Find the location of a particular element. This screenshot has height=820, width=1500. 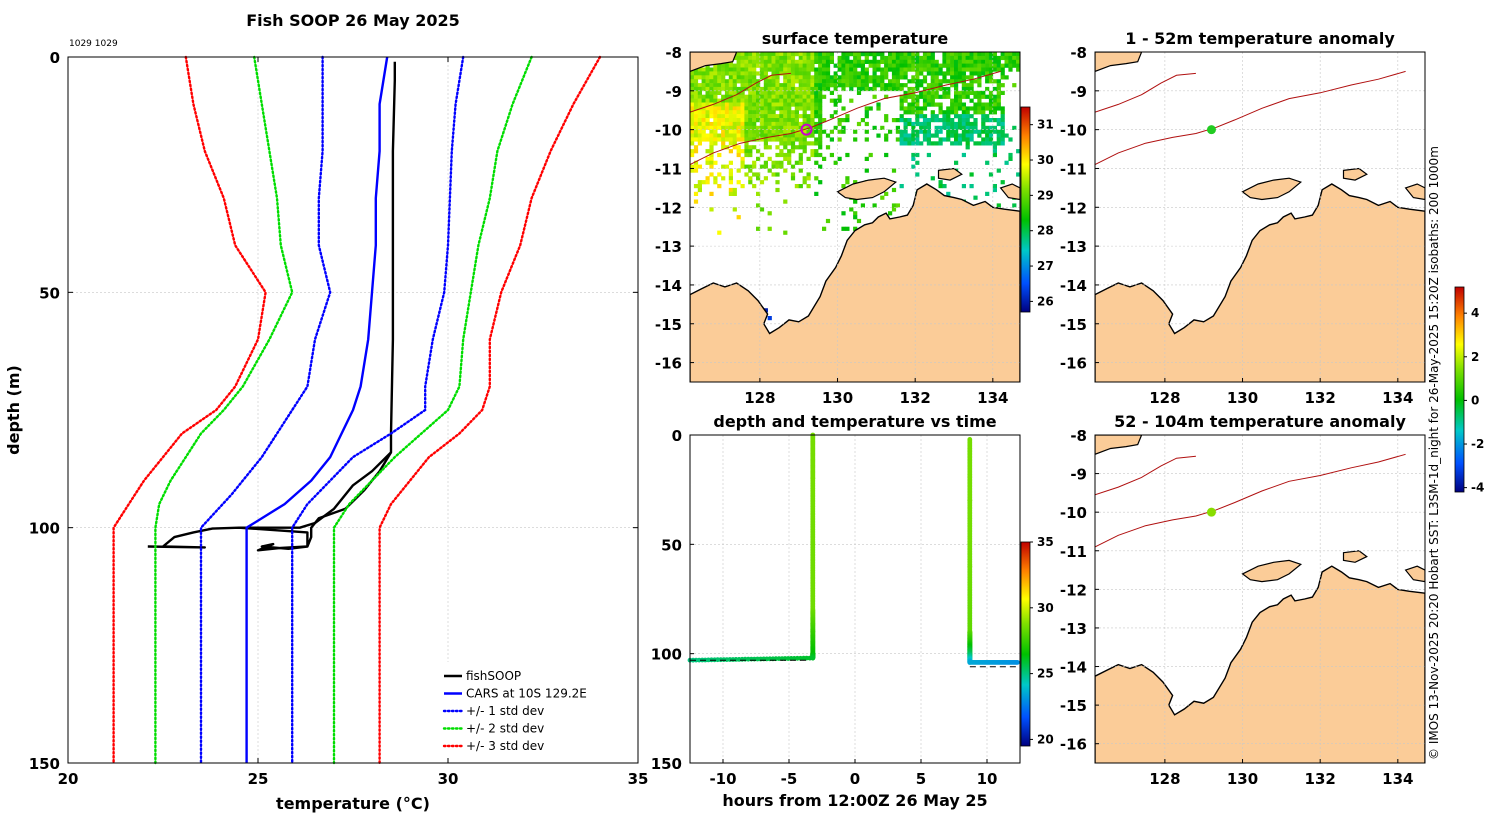

island is located at coordinates (950, 174).